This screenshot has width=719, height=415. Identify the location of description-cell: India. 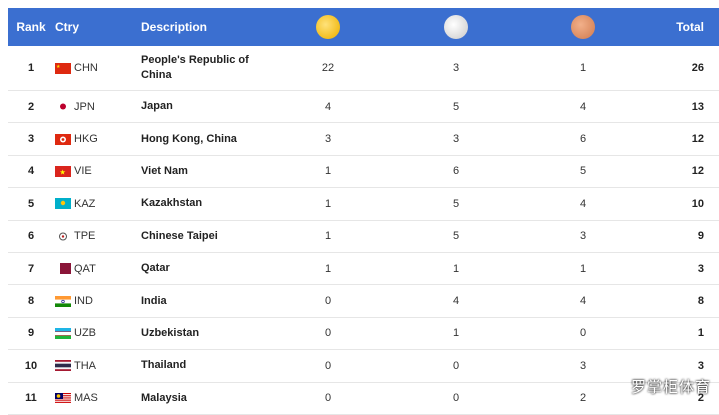
(154, 300).